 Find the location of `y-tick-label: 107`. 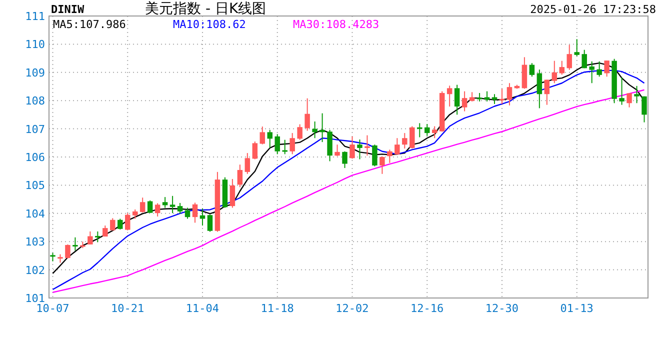

y-tick-label: 107 is located at coordinates (35, 129).